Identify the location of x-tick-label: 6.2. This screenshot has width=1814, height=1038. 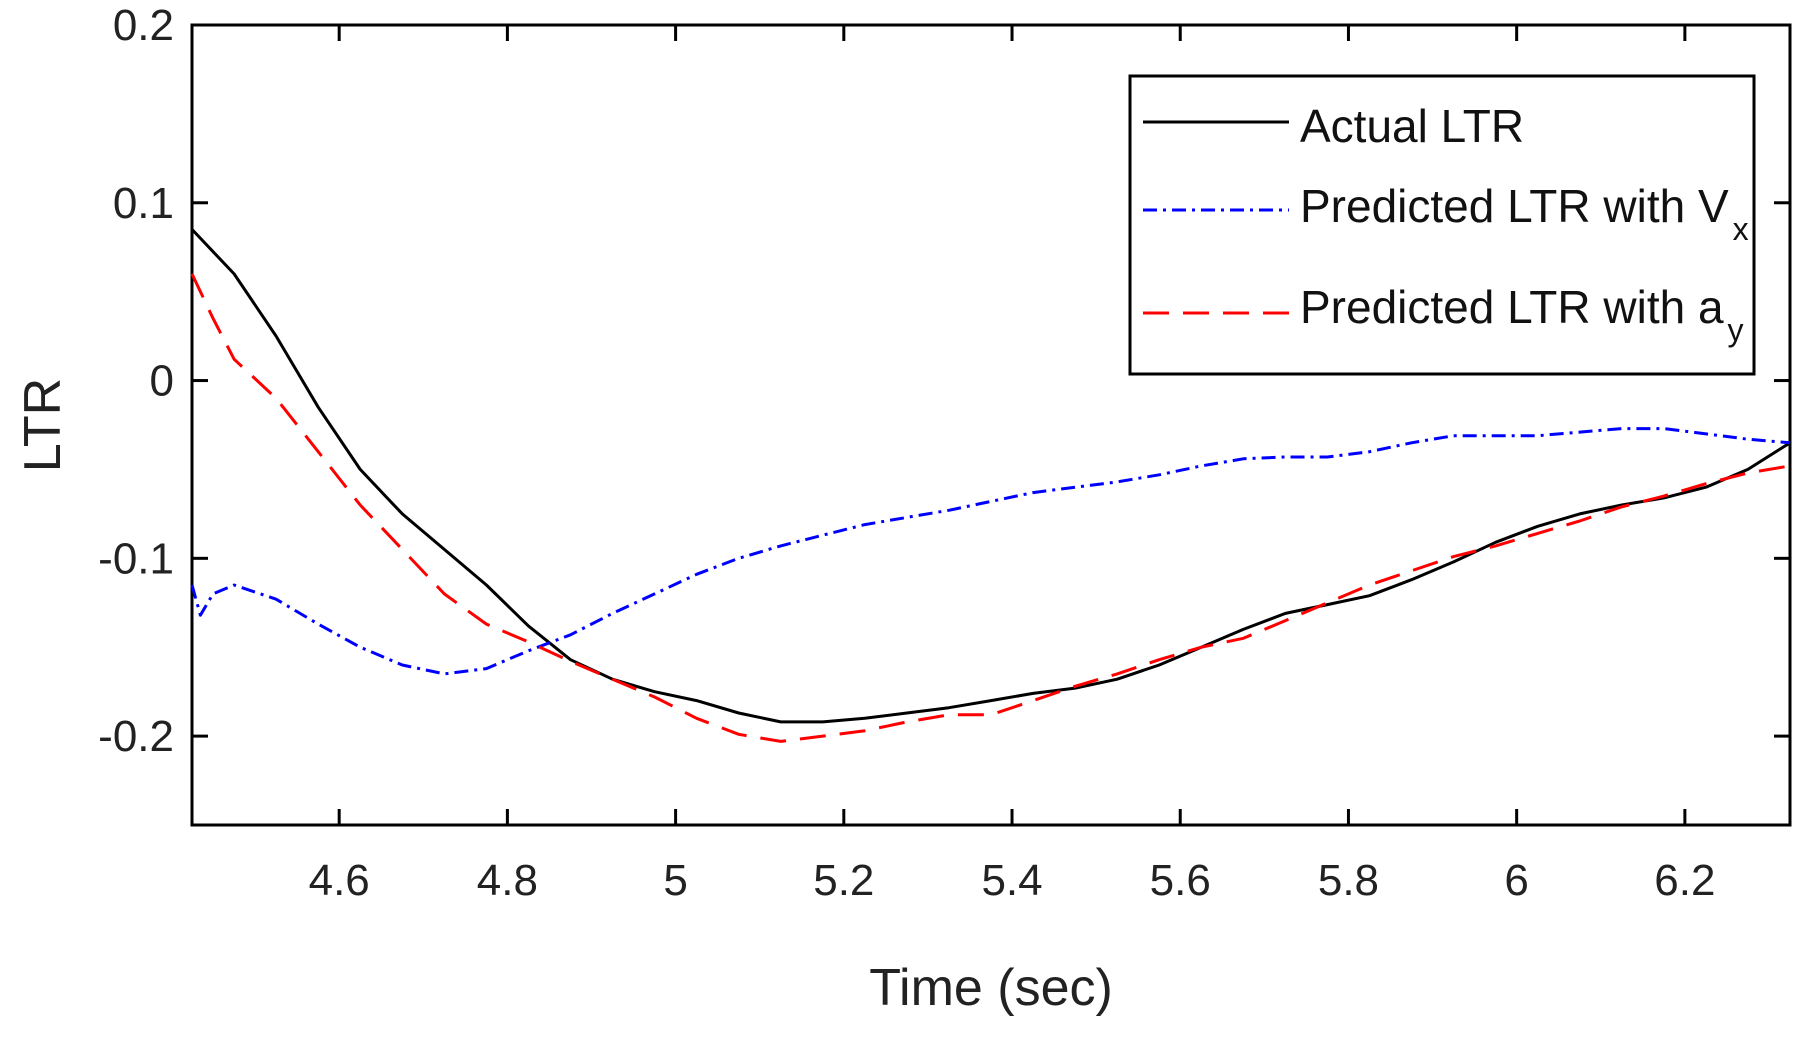
(1684, 880).